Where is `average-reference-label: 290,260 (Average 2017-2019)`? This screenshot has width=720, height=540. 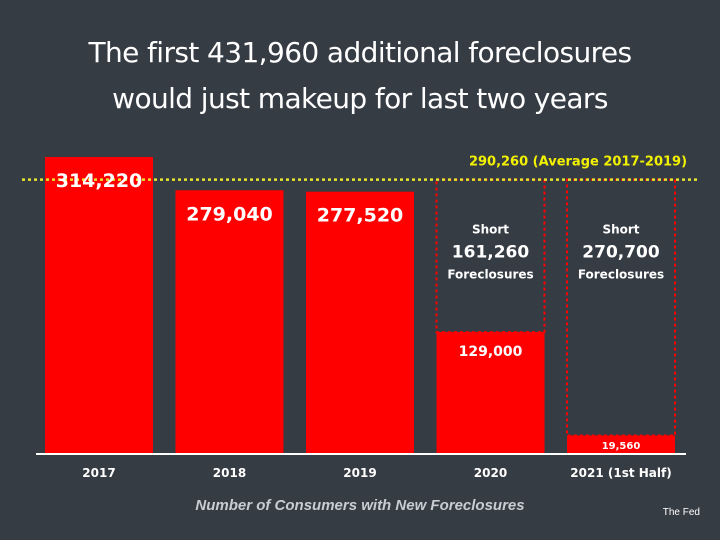 average-reference-label: 290,260 (Average 2017-2019) is located at coordinates (578, 162).